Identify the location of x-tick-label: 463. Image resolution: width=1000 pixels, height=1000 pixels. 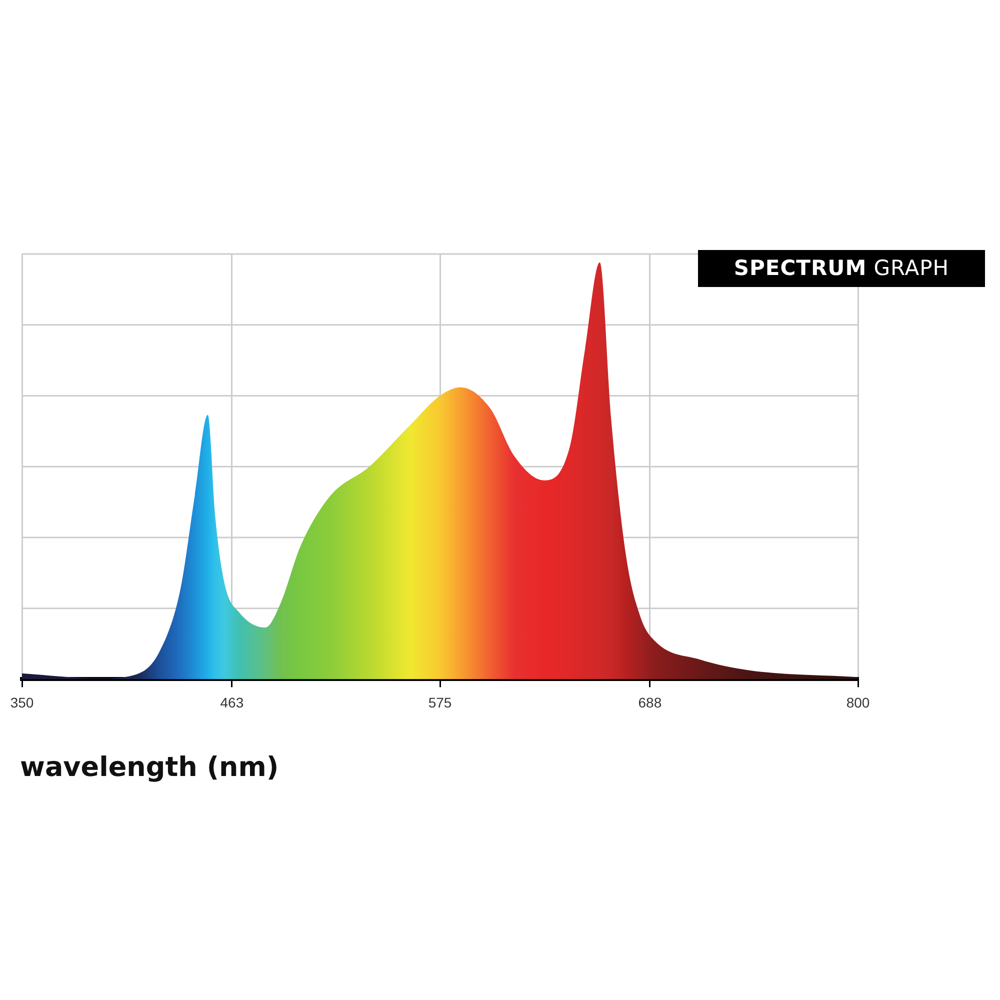
(232, 702).